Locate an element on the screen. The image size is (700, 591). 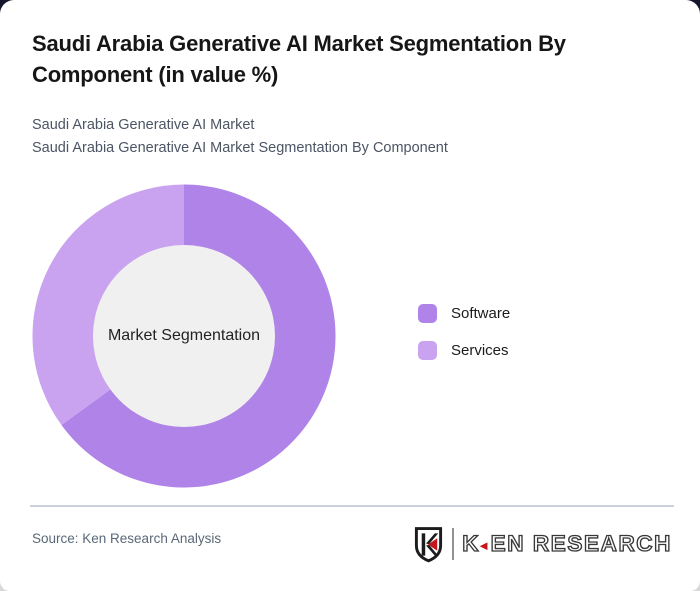
donut-center: Market Segmentation is located at coordinates (184, 336).